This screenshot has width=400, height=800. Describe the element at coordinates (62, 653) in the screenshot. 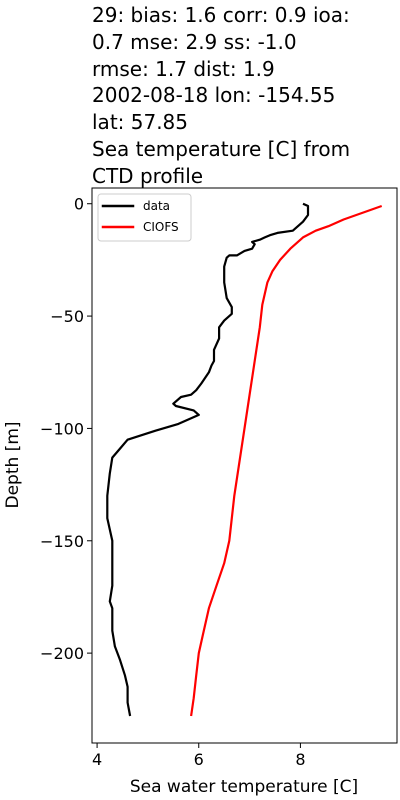

I see `y-tick-label: −200` at that location.